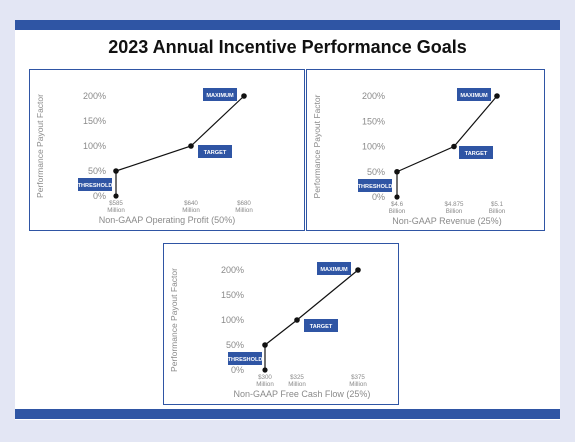 The height and width of the screenshot is (442, 575). I want to click on x-tick-label: $680, so click(244, 203).